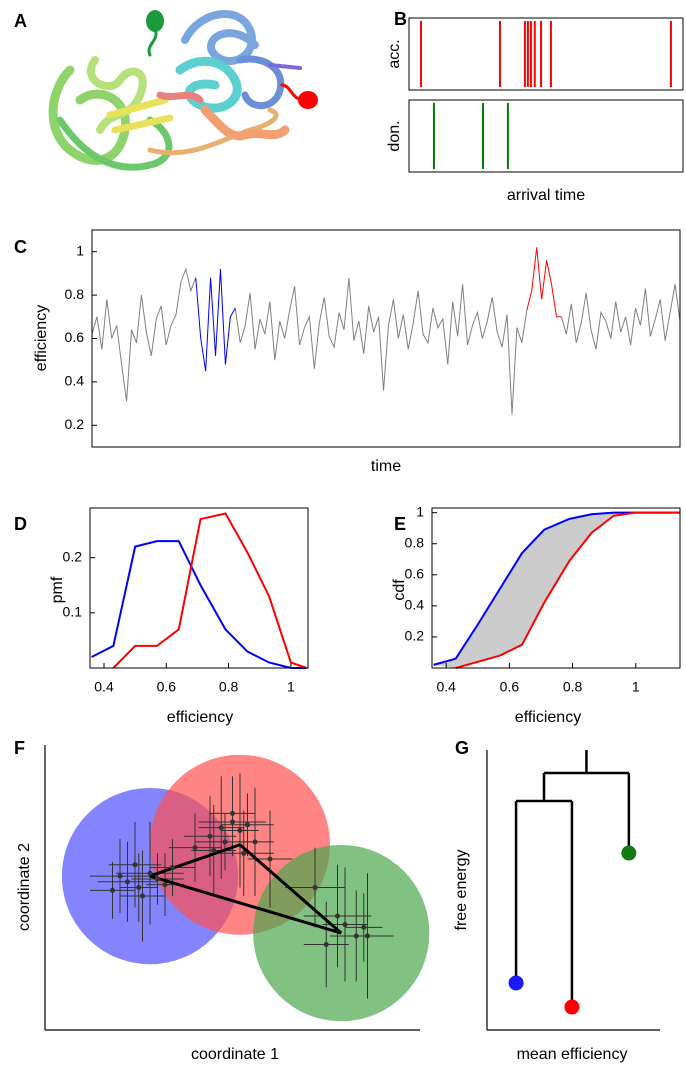  Describe the element at coordinates (462, 748) in the screenshot. I see `panel-letter: G` at that location.